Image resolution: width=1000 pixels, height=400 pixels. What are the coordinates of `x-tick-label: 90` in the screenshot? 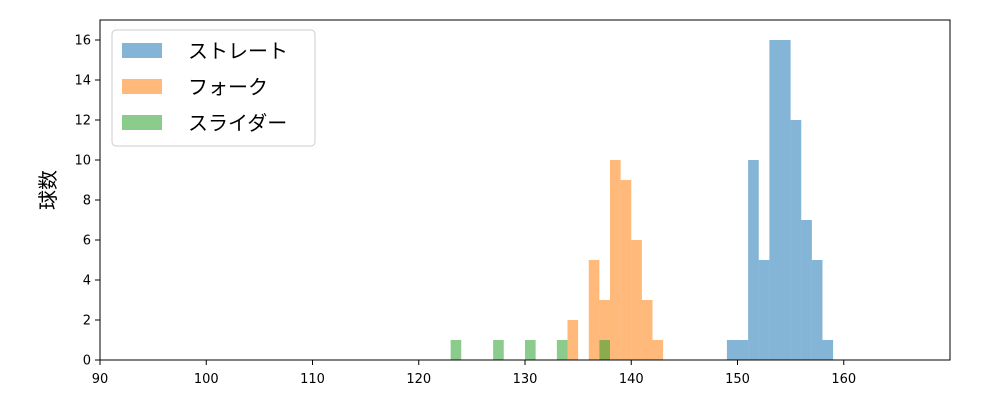 It's located at (100, 379).